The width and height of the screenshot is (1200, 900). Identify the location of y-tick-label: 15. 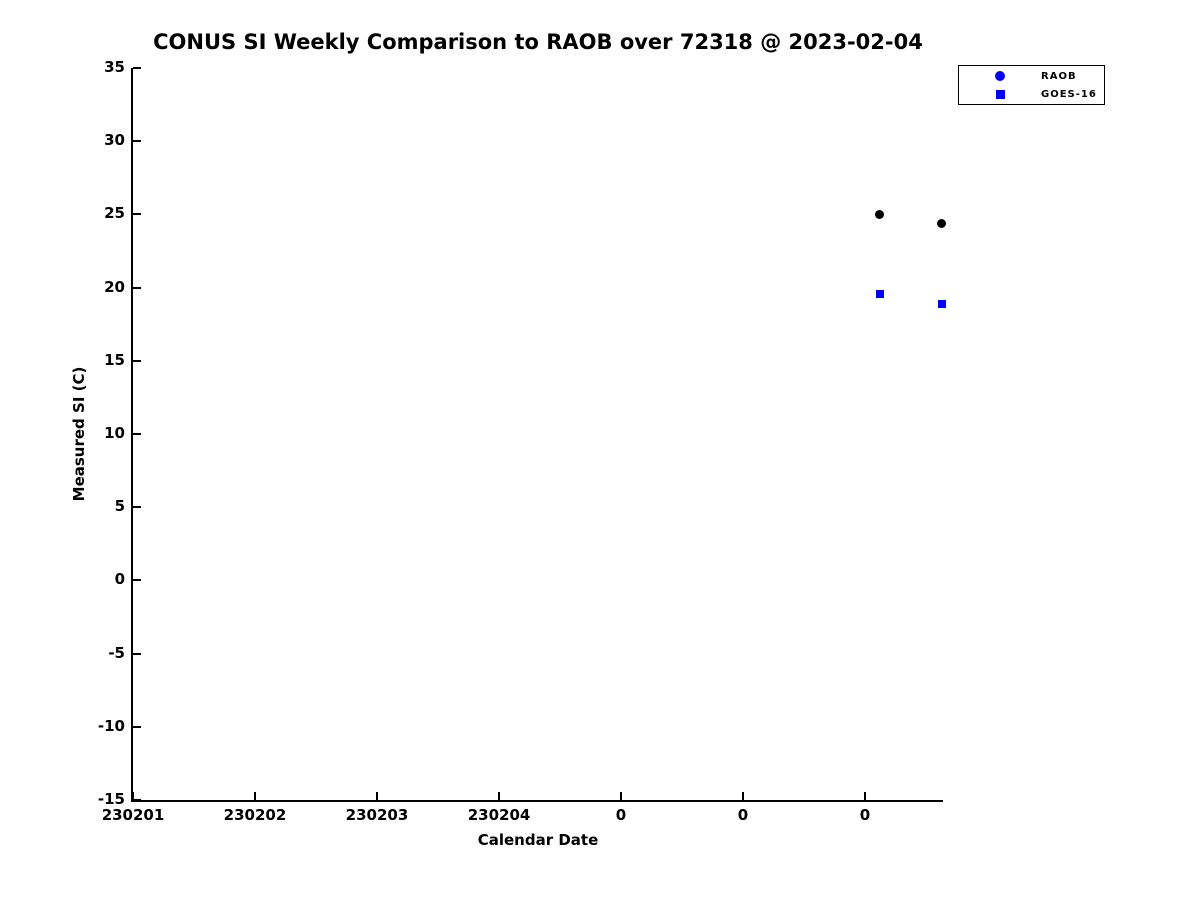
(114, 359).